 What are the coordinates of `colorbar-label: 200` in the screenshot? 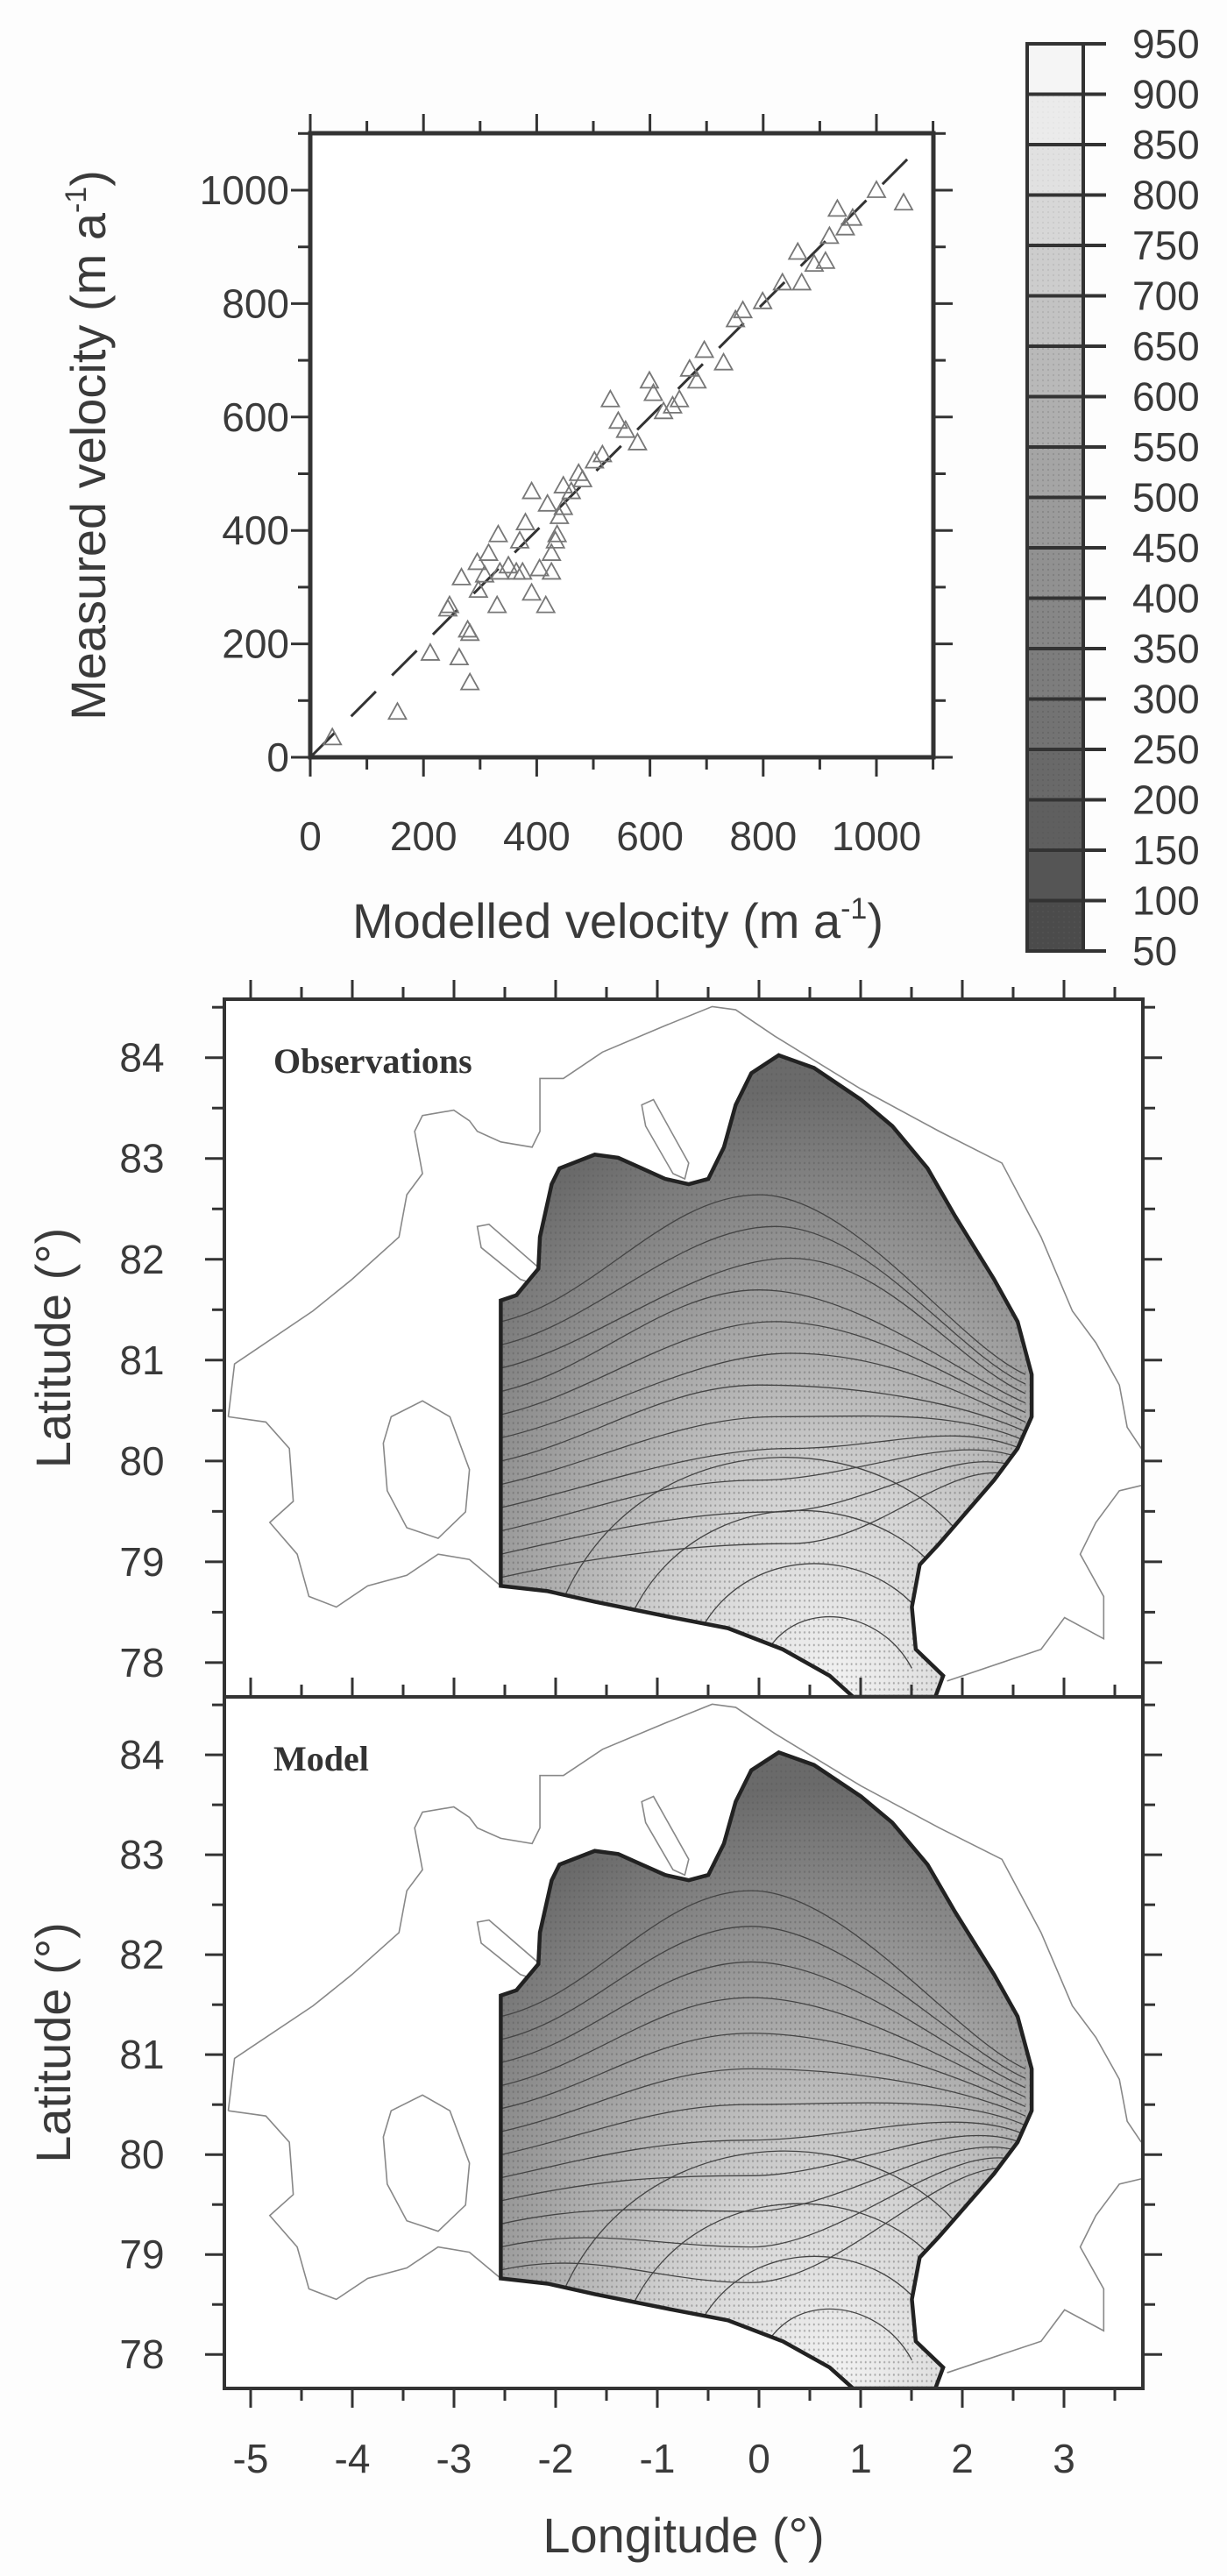 It's located at (1166, 800).